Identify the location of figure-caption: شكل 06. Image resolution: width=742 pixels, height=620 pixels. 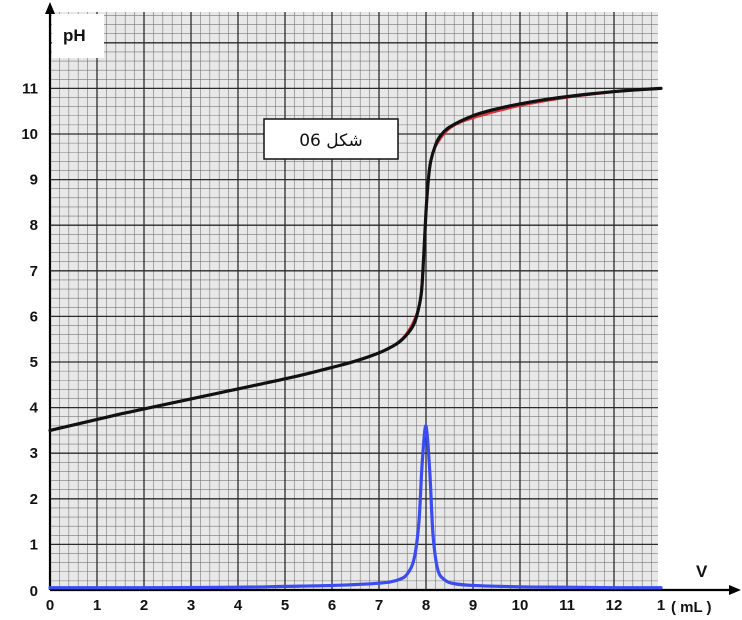
(331, 139).